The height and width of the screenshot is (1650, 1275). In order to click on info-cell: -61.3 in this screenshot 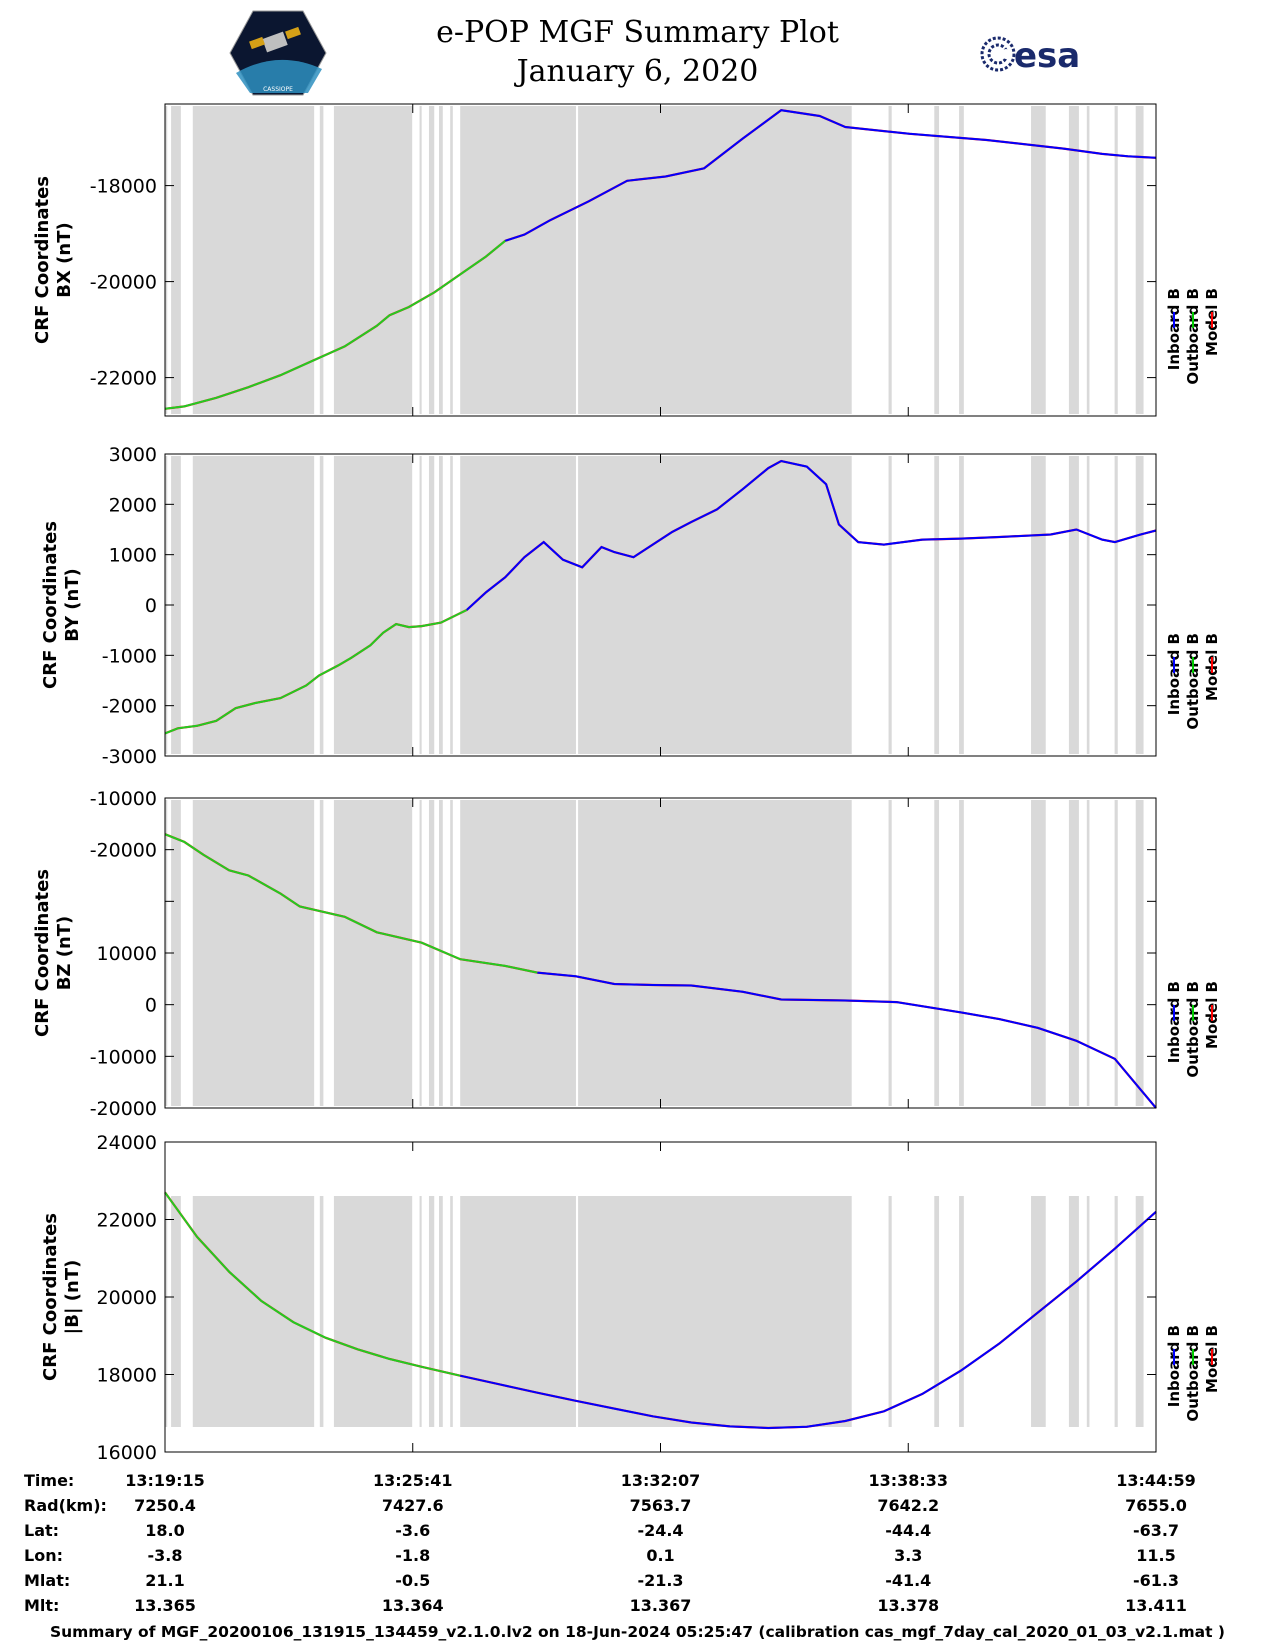, I will do `click(1156, 1580)`.